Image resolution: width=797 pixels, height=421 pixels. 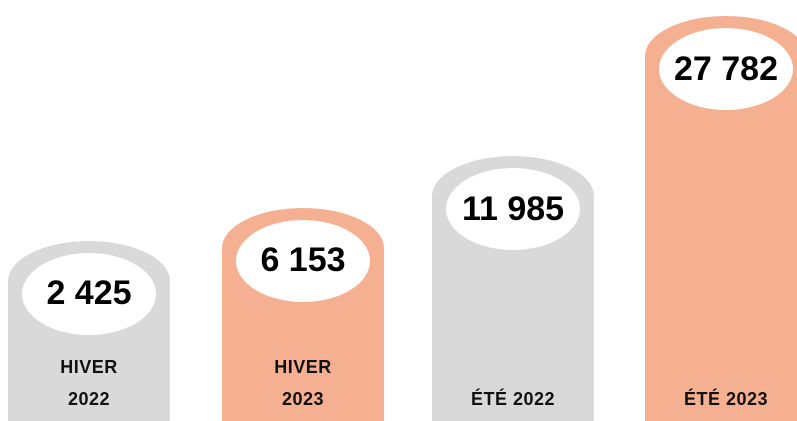 I want to click on value-label: 6 153, so click(x=303, y=260).